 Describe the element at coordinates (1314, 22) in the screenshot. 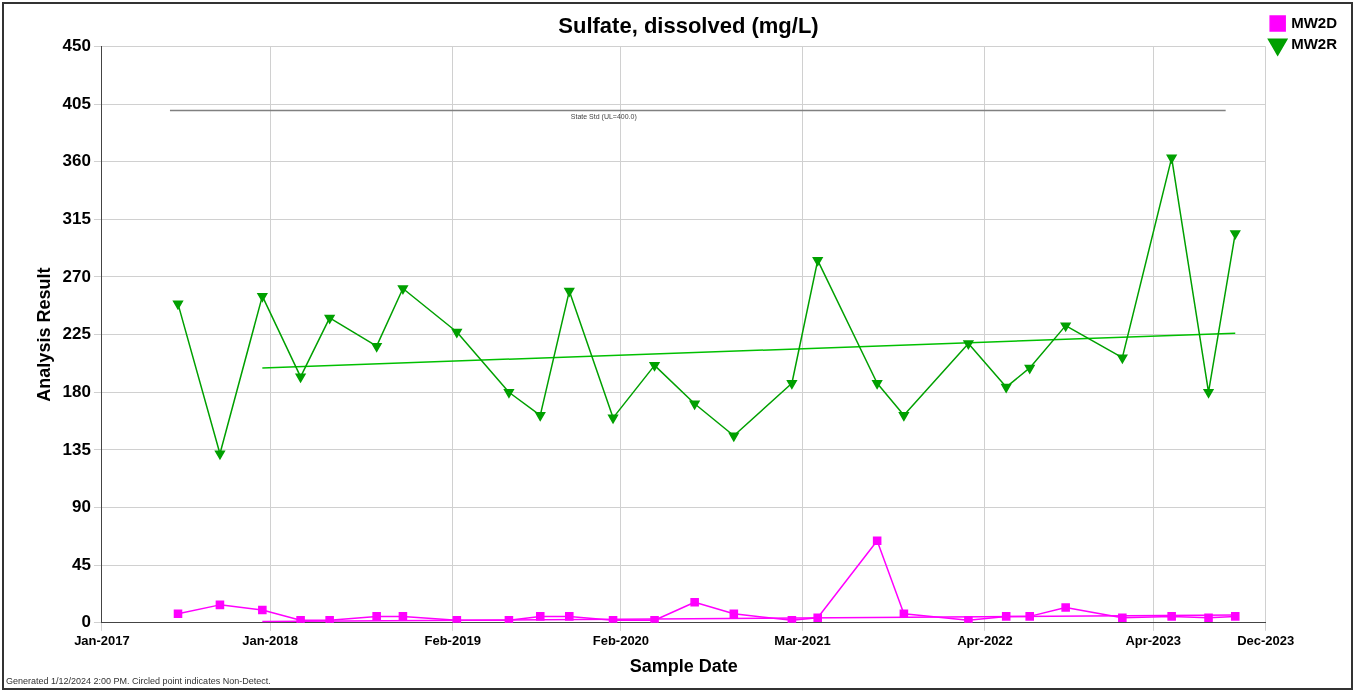

I see `legend-label: MW2D` at that location.